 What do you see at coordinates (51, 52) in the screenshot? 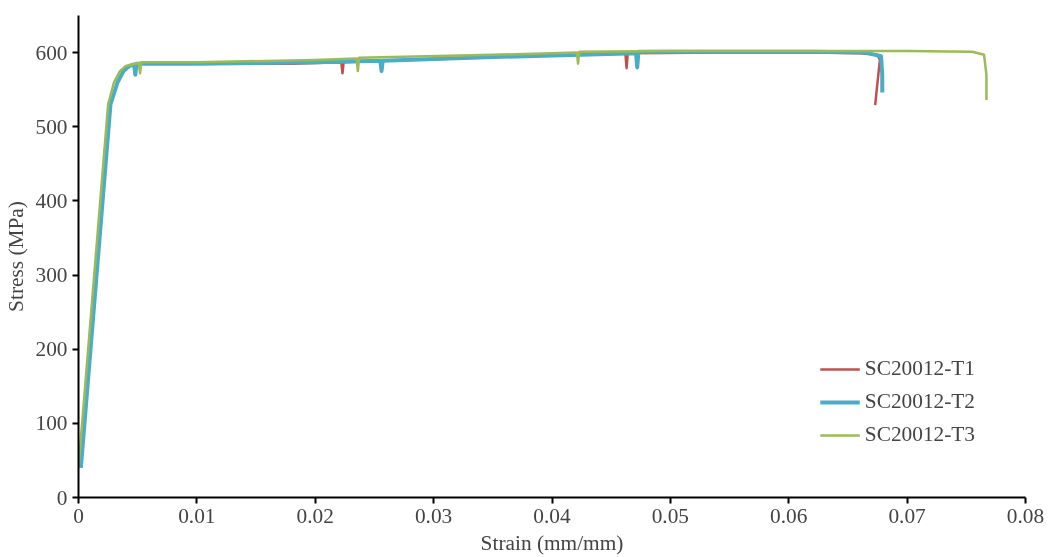
I see `y-tick-label: 600` at bounding box center [51, 52].